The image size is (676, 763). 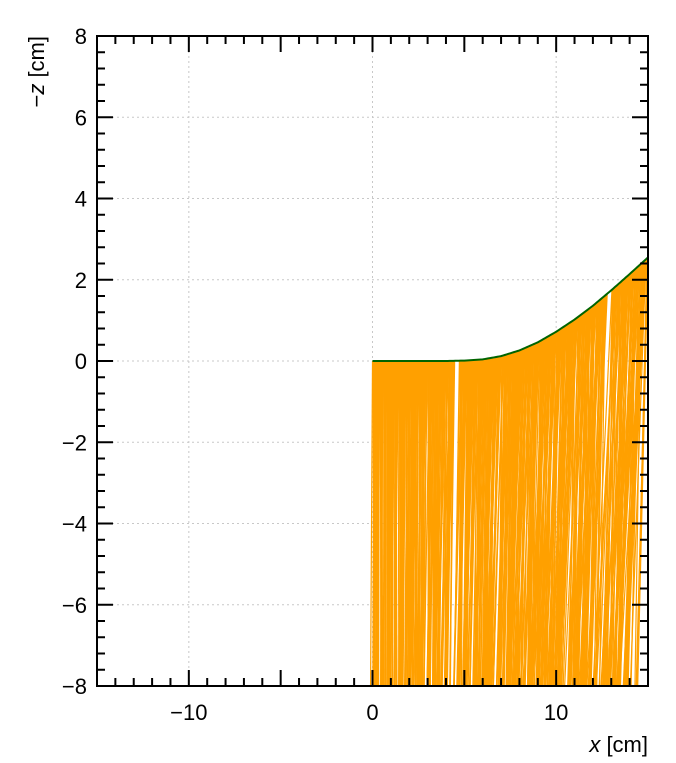 What do you see at coordinates (510, 309) in the screenshot?
I see `surface-curve` at bounding box center [510, 309].